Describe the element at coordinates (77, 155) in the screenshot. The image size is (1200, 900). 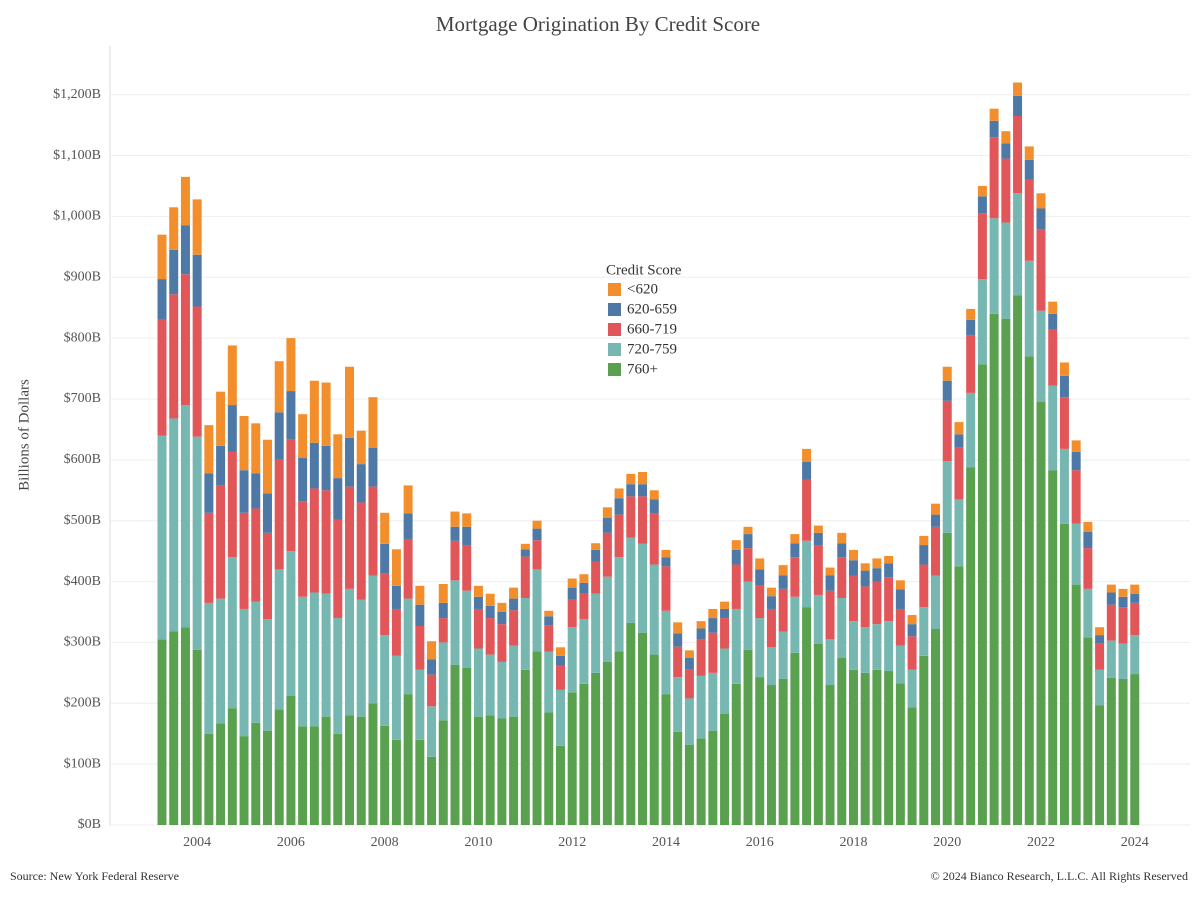
I see `y-tick-label: $1,100B` at that location.